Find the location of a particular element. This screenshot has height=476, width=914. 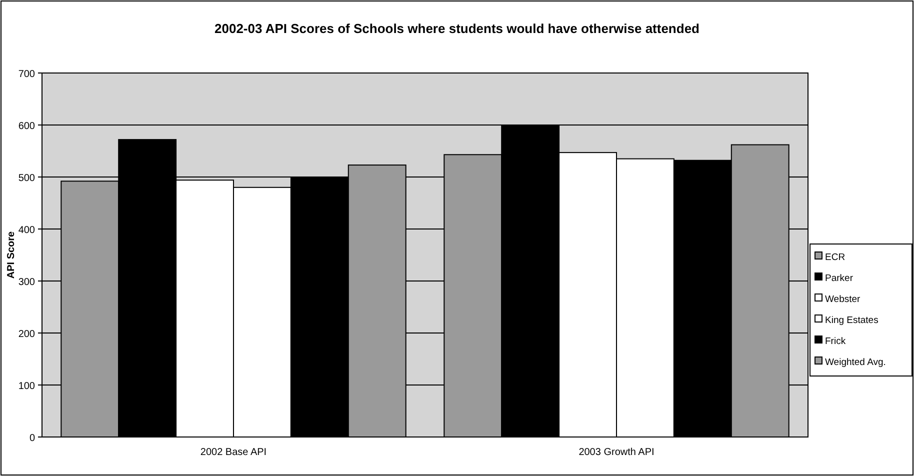

y-tick-label: 400 is located at coordinates (27, 230).